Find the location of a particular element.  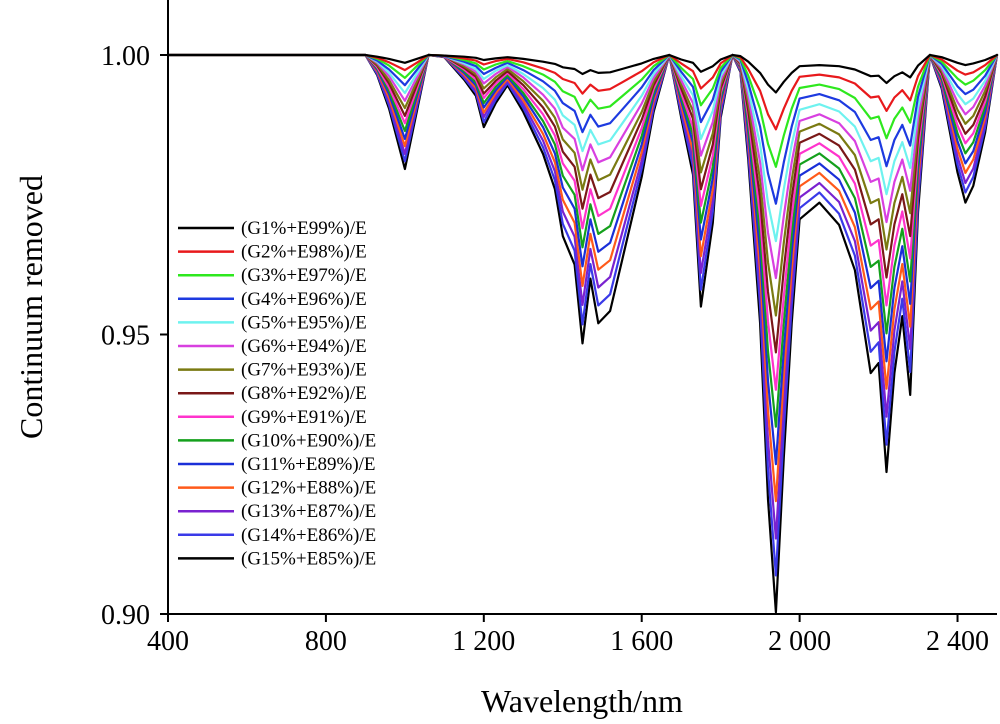

legend-item: (G8%+E92%)/E is located at coordinates (272, 393).